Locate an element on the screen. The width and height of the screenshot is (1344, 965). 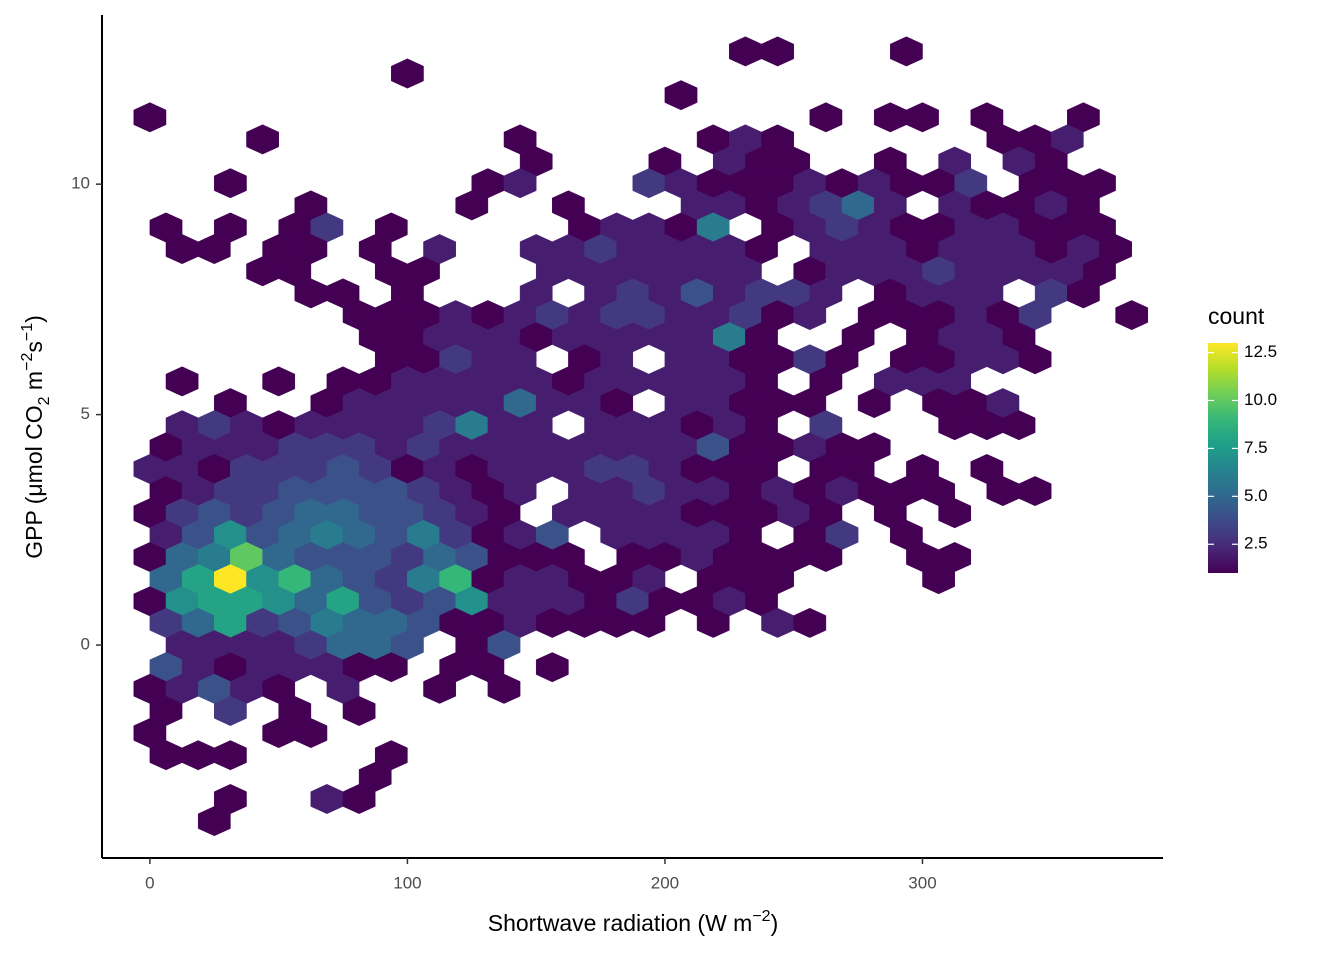
x-tick-label: 0 is located at coordinates (149, 882).